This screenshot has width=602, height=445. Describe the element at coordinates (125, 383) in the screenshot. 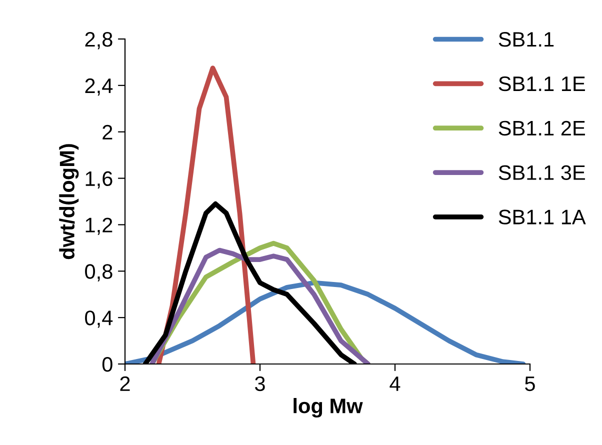

I see `x-tick-label: 2` at that location.